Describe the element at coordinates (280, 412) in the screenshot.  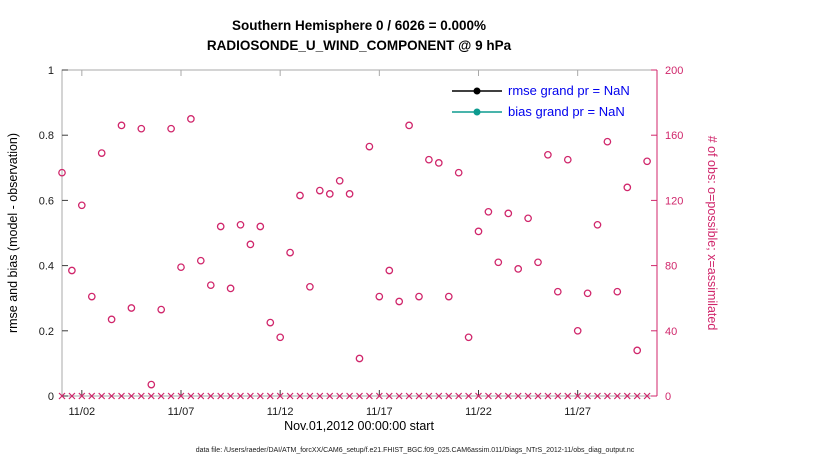
I see `x-tick-label: 11/12` at that location.